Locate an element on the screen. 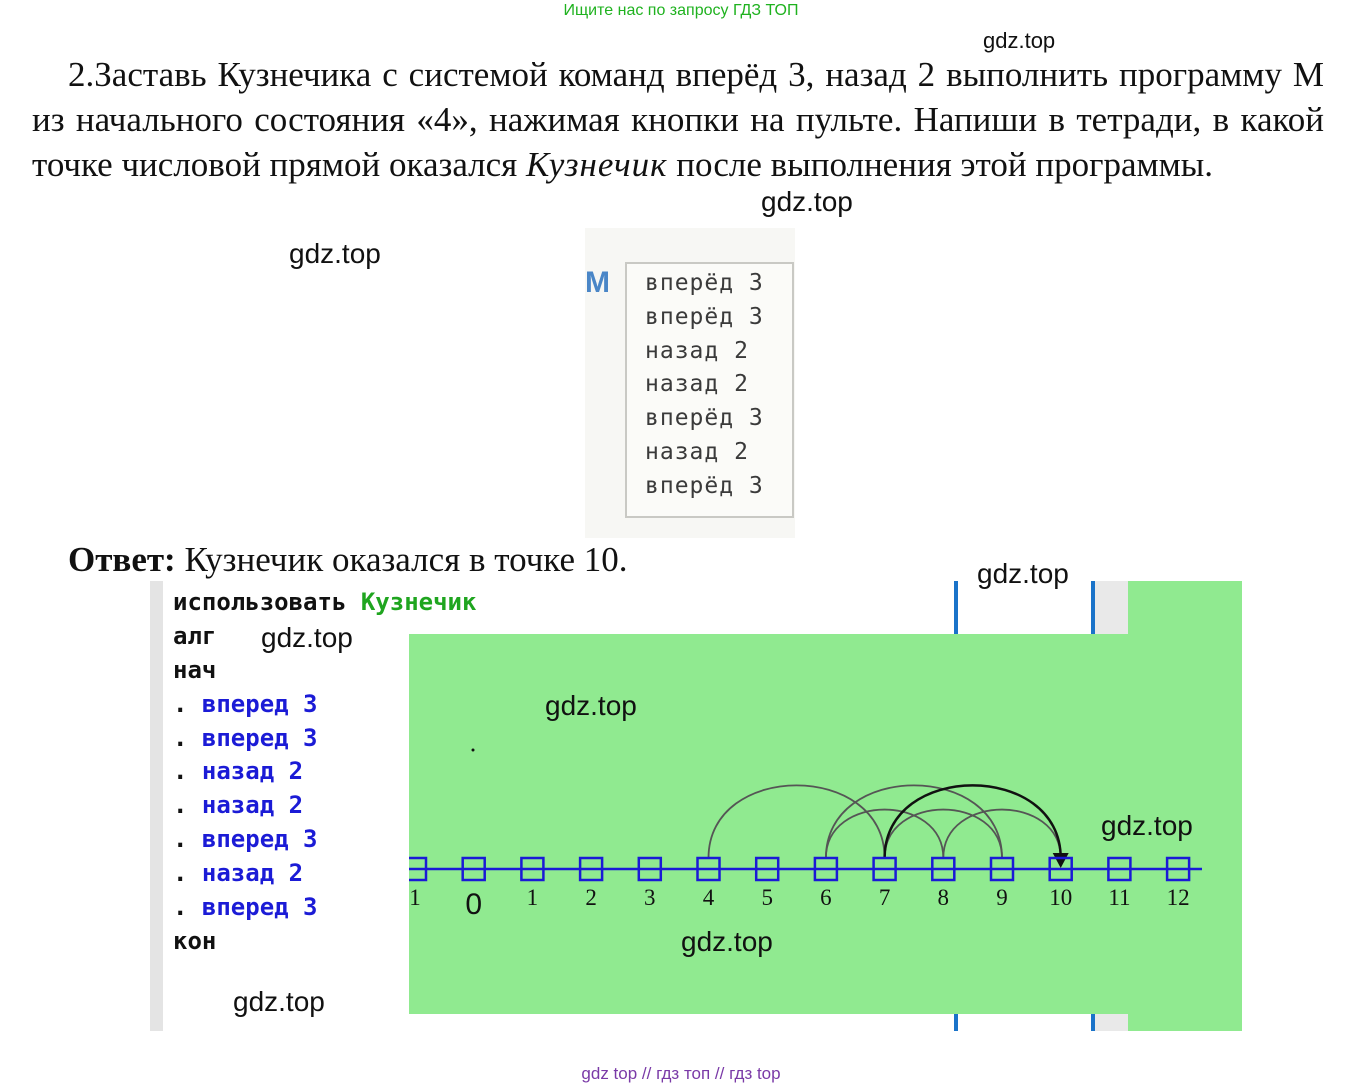  task-italic: Кузнечик is located at coordinates (597, 164).